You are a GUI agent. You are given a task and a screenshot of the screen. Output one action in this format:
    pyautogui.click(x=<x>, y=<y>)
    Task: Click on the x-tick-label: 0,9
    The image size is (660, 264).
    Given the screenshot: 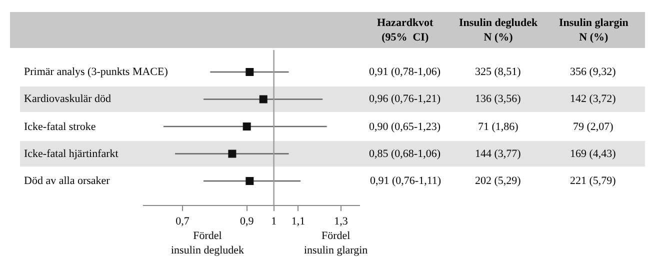 What is the action you would take?
    pyautogui.click(x=247, y=221)
    